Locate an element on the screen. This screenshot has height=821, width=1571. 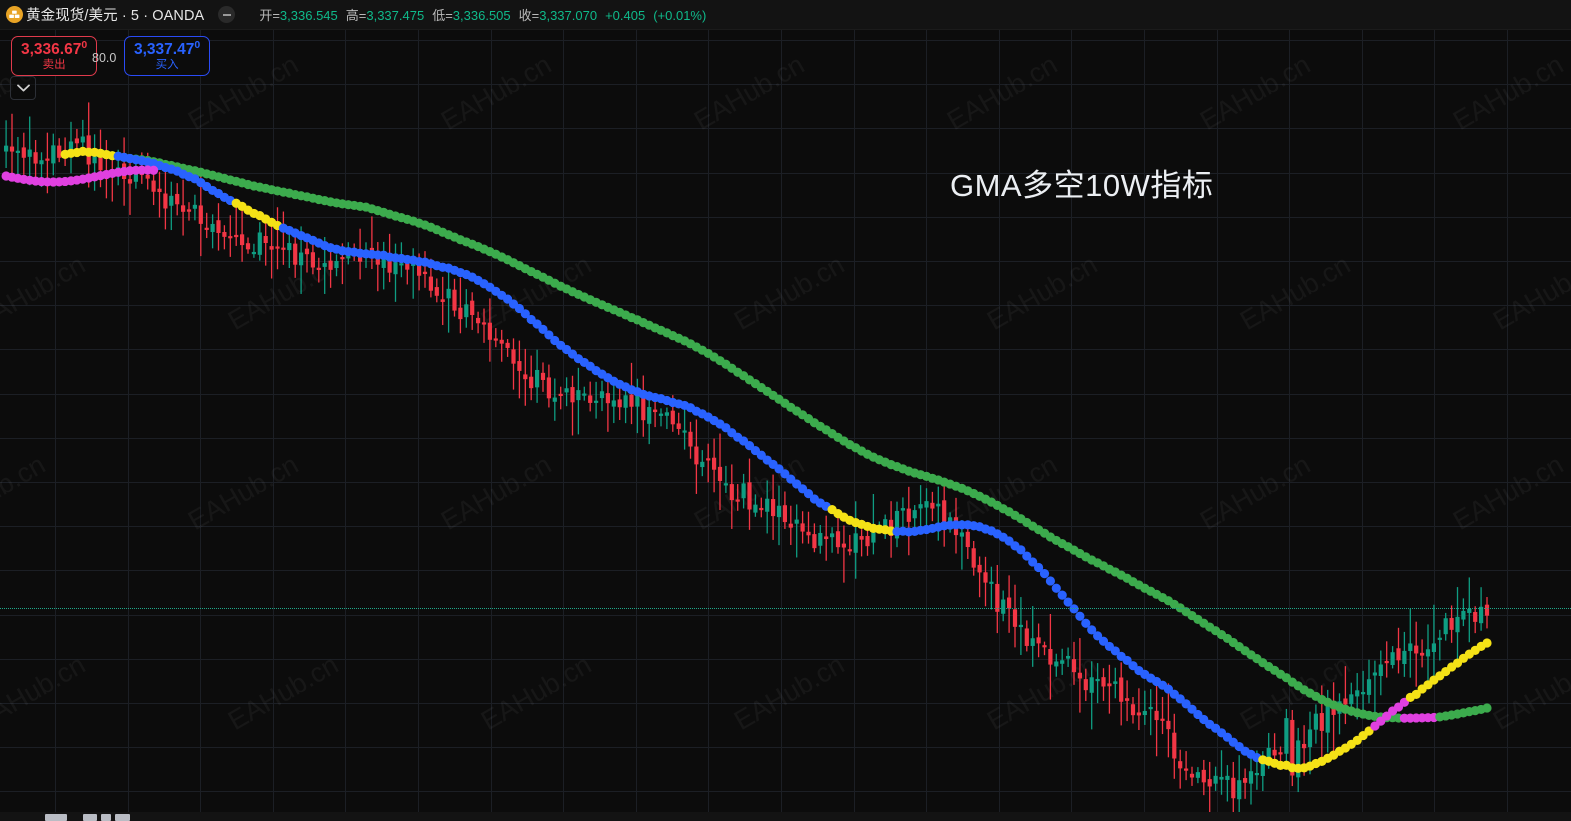
symbol-title: 黄金现货/美元 · 5 · OANDA is located at coordinates (115, 16).